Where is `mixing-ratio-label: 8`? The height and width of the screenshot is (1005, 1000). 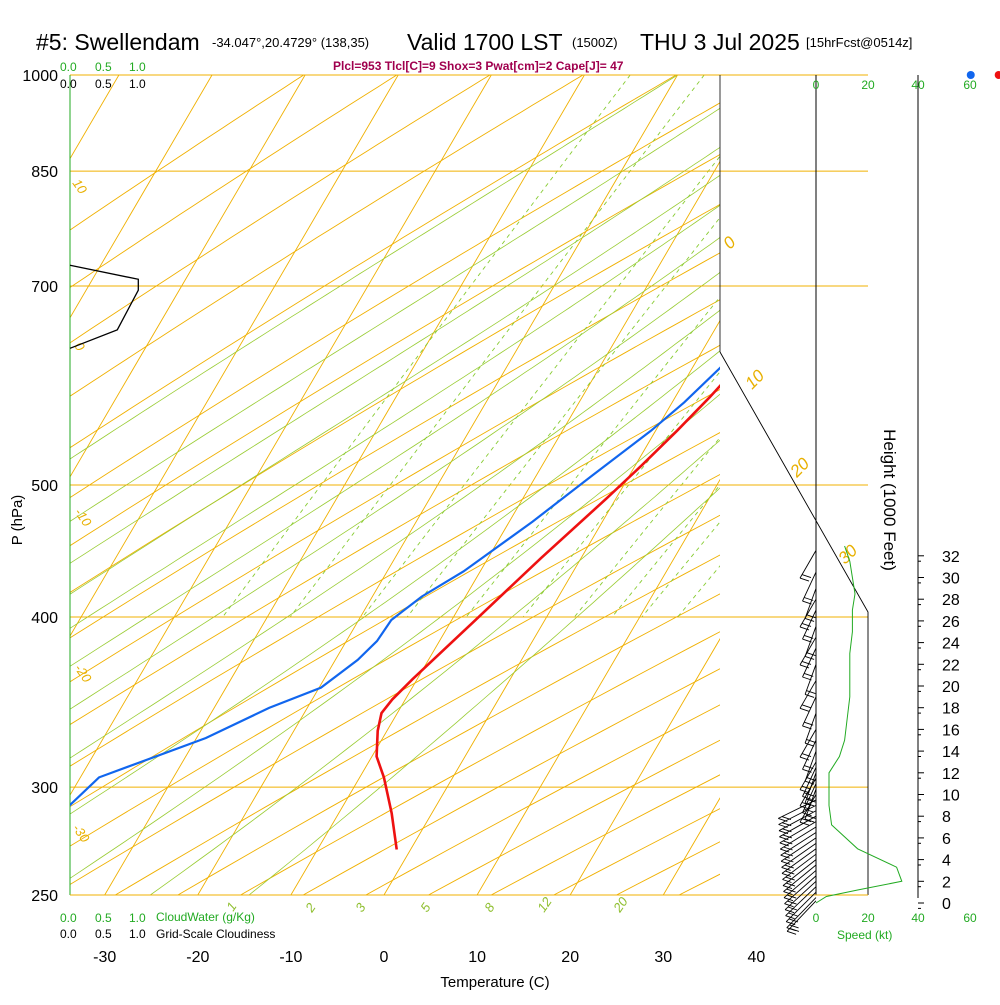 mixing-ratio-label: 8 is located at coordinates (489, 907).